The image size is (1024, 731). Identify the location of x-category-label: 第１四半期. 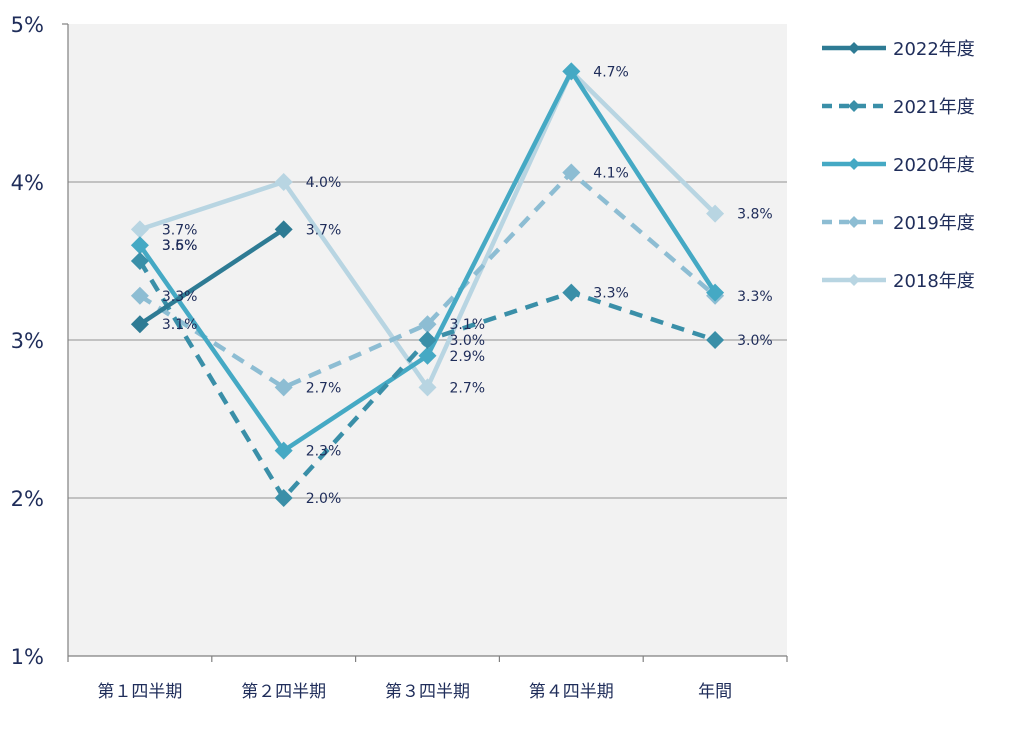
(139, 692).